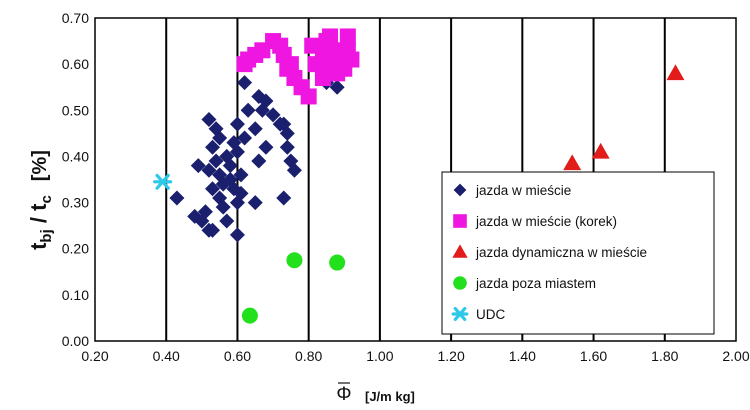 The height and width of the screenshot is (410, 750). What do you see at coordinates (75, 203) in the screenshot?
I see `y-tick-label: 0.30` at bounding box center [75, 203].